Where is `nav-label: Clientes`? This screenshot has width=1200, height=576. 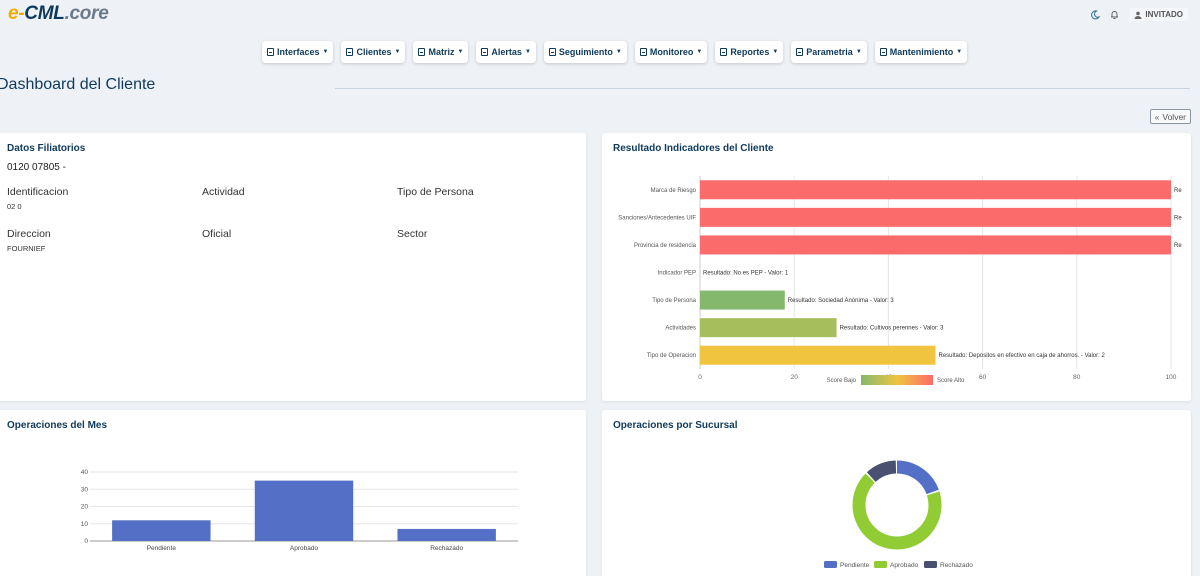 nav-label: Clientes is located at coordinates (374, 52).